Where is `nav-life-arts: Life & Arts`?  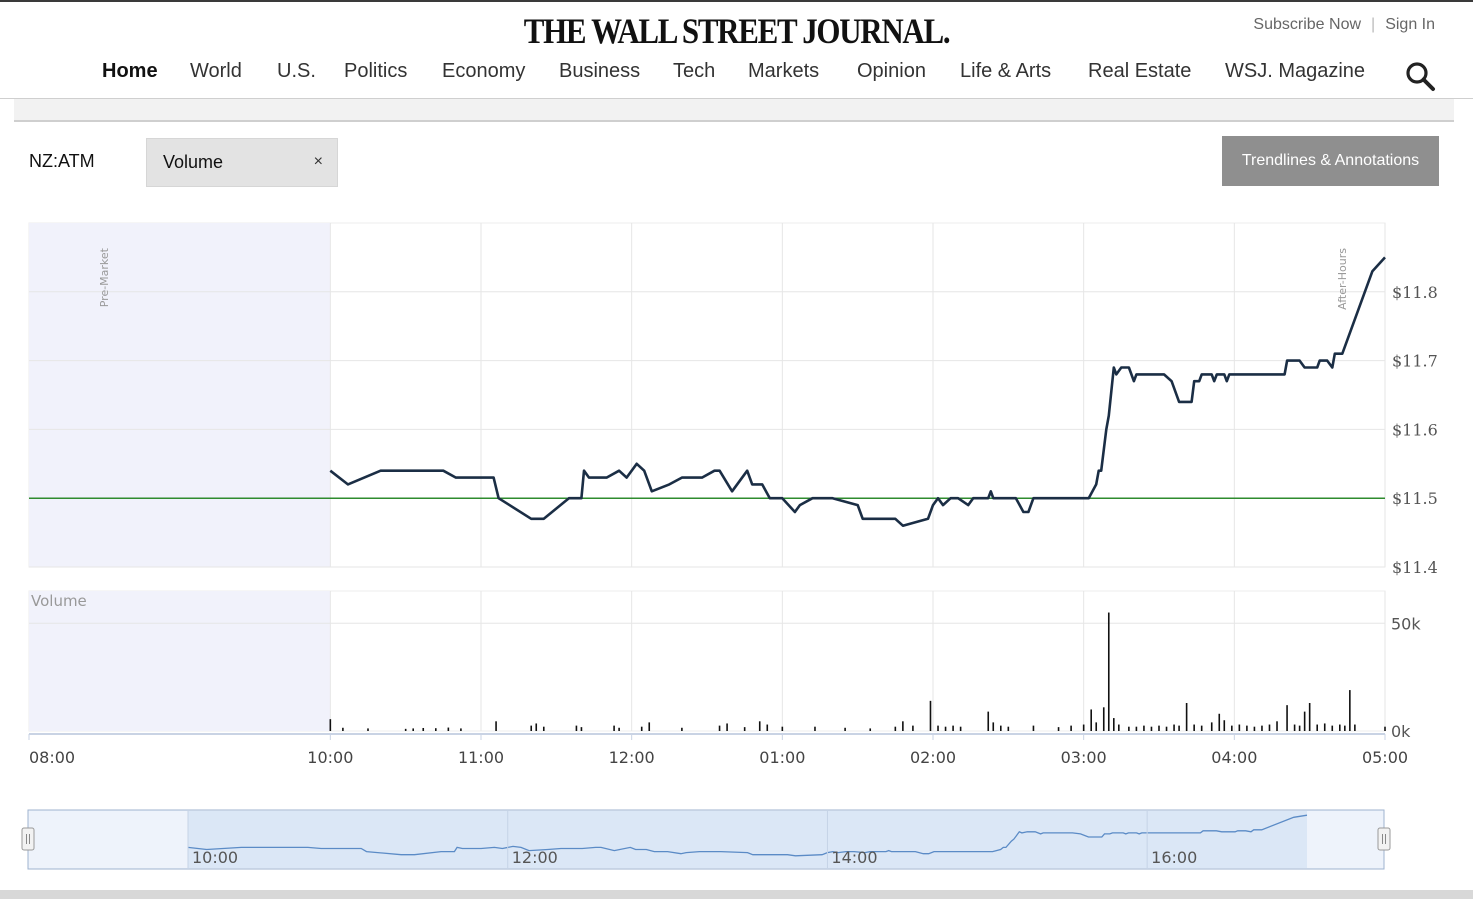
nav-life-arts: Life & Arts is located at coordinates (1006, 71).